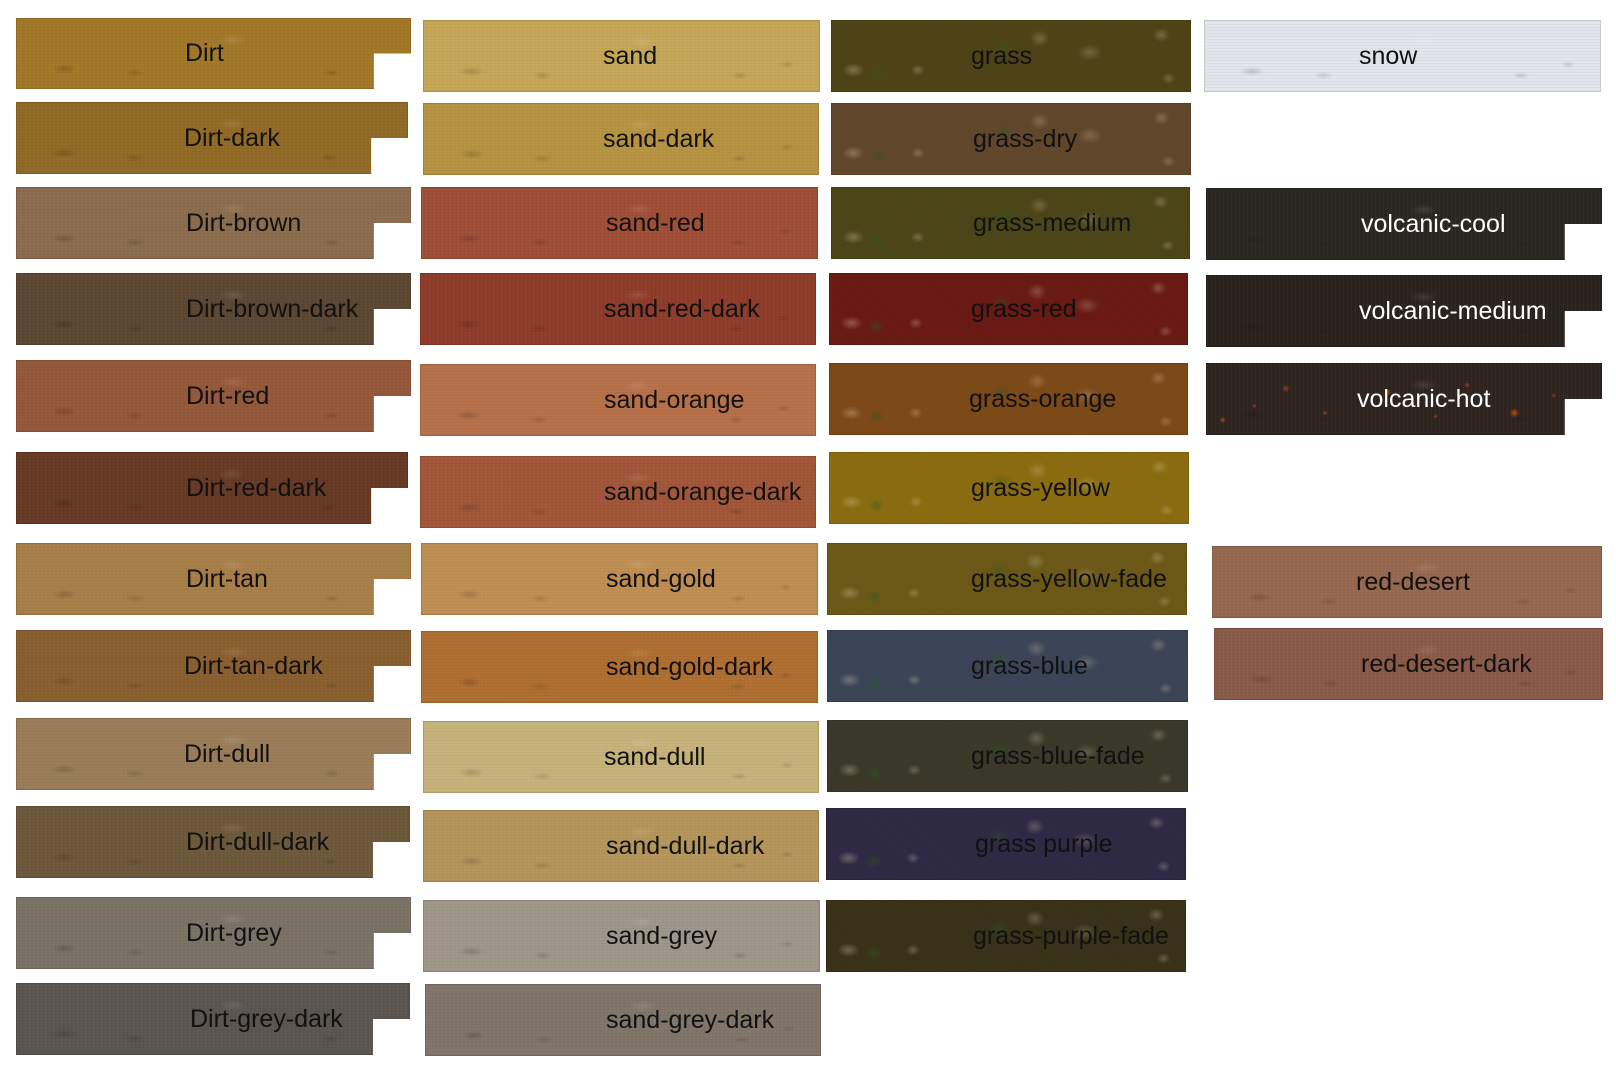  I want to click on tile-grass-blue-fade: grass-blue-fade, so click(1007, 756).